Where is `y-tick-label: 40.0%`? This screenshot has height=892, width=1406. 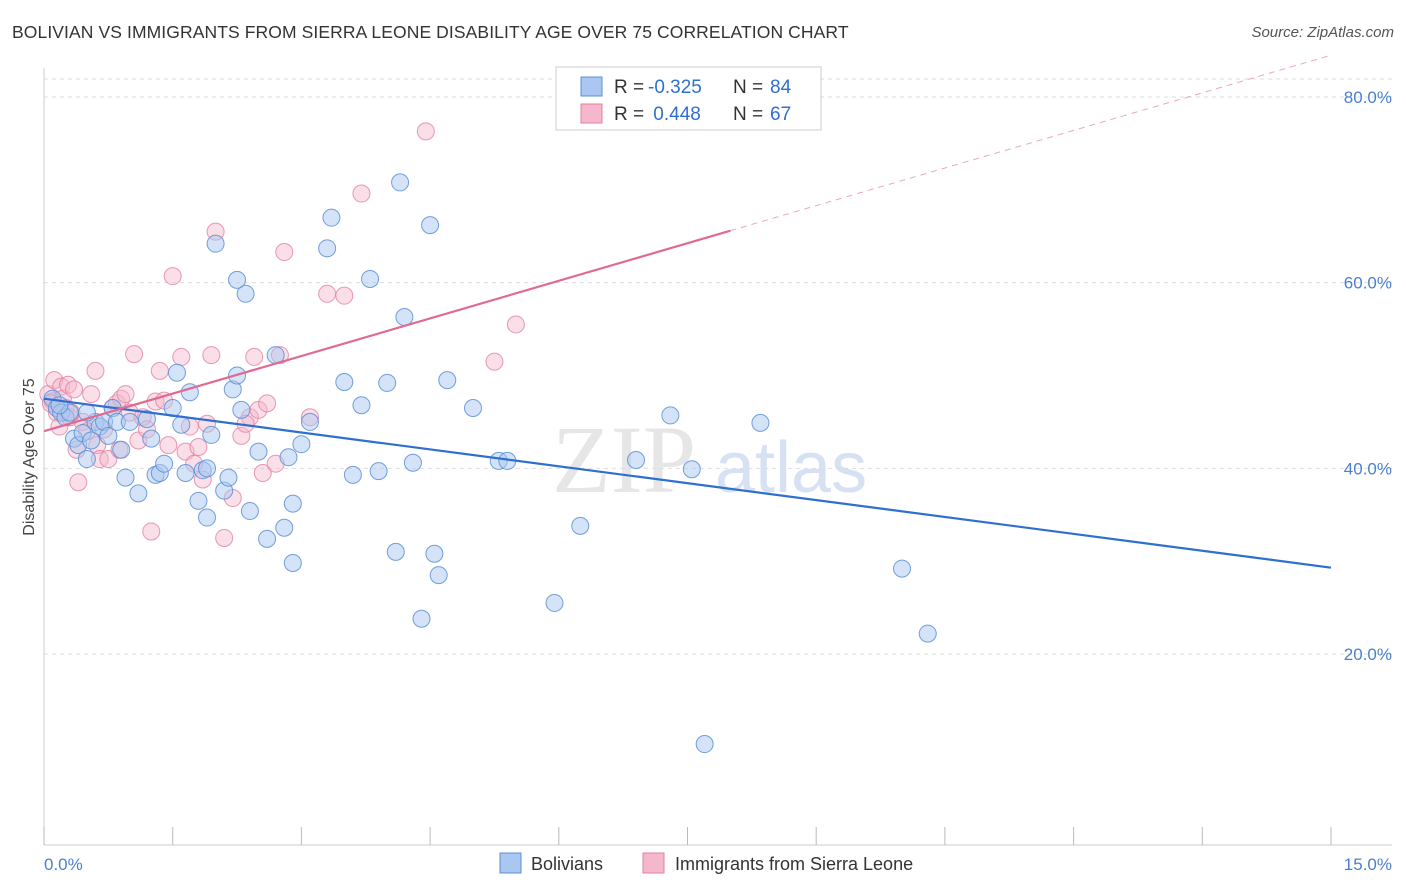 y-tick-label: 40.0% is located at coordinates (1368, 468).